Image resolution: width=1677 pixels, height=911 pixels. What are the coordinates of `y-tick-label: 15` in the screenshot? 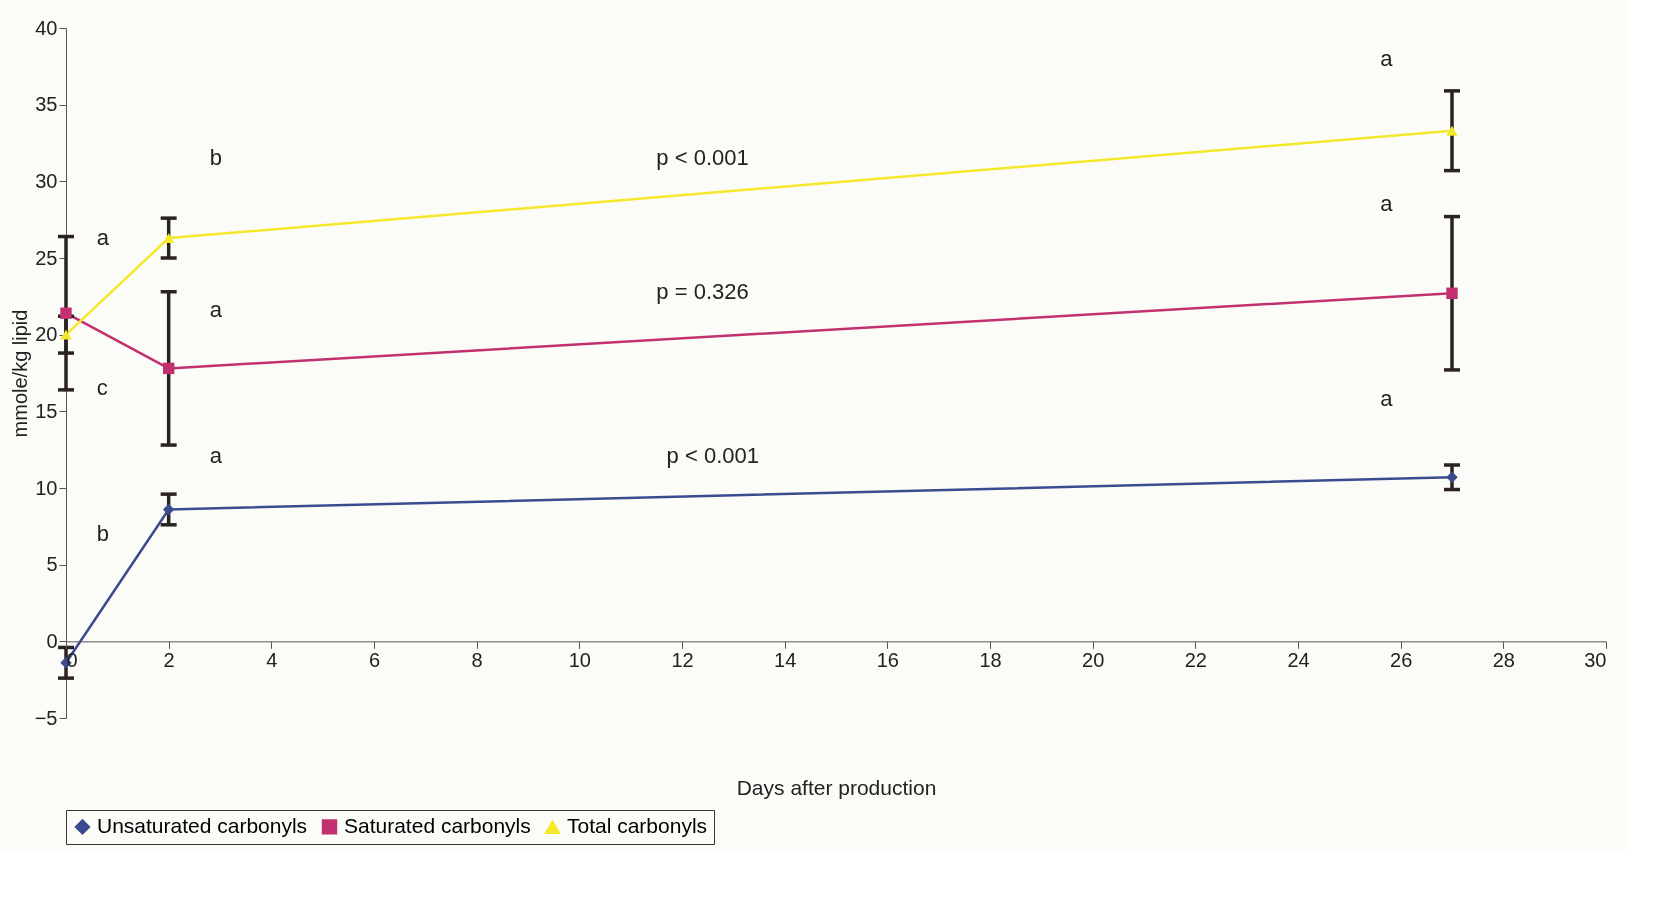 It's located at (46, 410).